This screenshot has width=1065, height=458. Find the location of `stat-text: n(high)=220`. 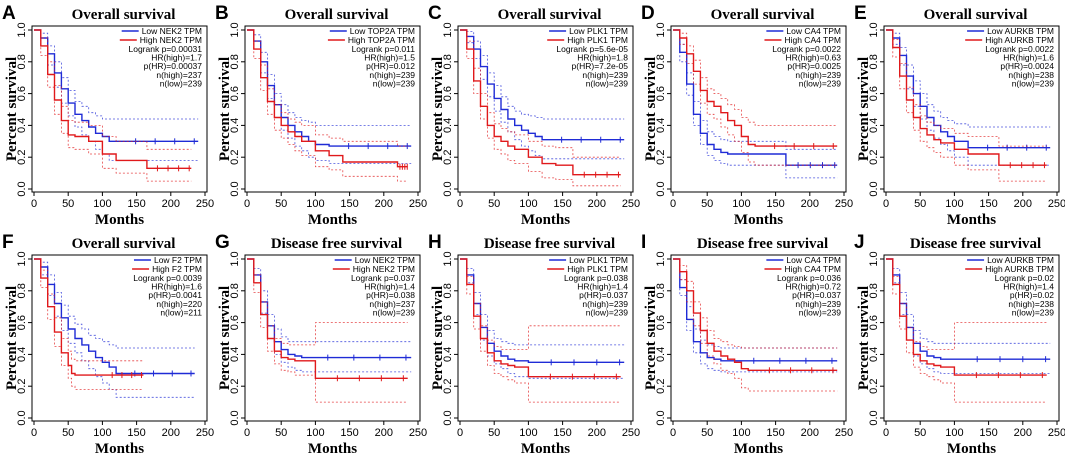

stat-text: n(high)=220 is located at coordinates (179, 304).